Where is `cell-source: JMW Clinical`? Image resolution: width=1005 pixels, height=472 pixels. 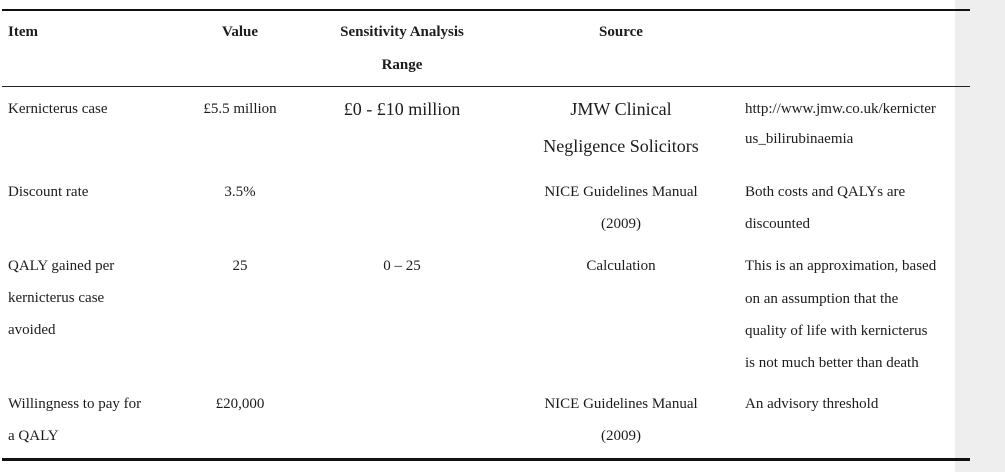
cell-source: JMW Clinical is located at coordinates (621, 109).